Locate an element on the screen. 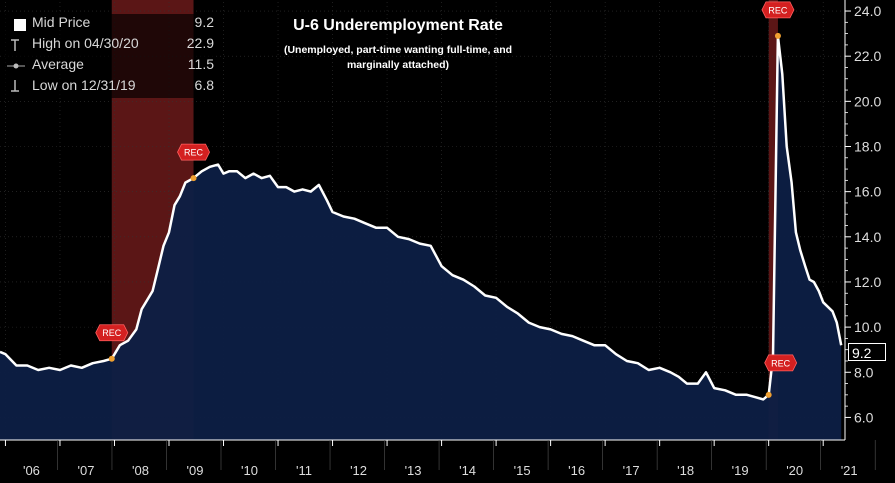 The height and width of the screenshot is (483, 895). y-tick-label: 6.0 is located at coordinates (864, 417).